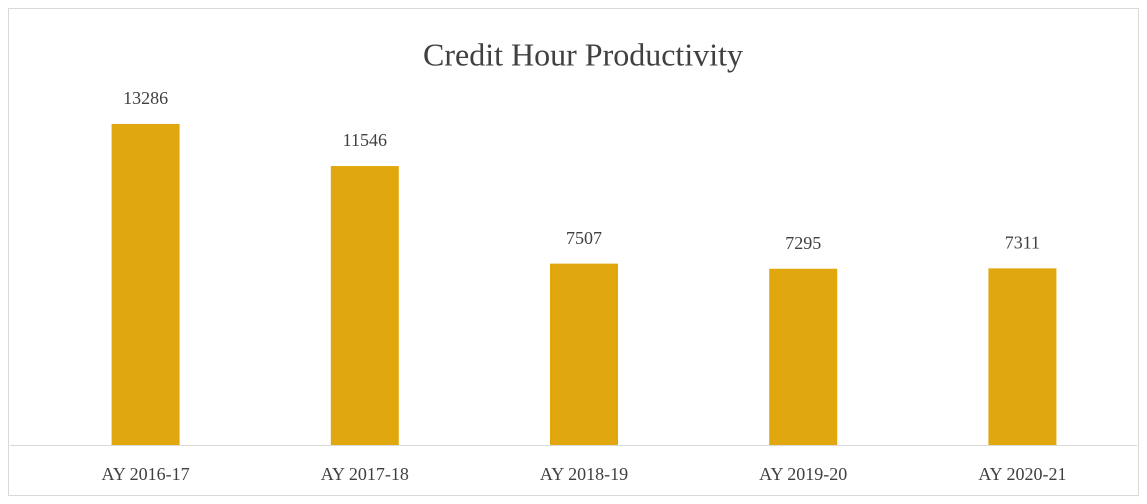 This screenshot has width=1147, height=504. Describe the element at coordinates (584, 238) in the screenshot. I see `data-label: 7507` at that location.